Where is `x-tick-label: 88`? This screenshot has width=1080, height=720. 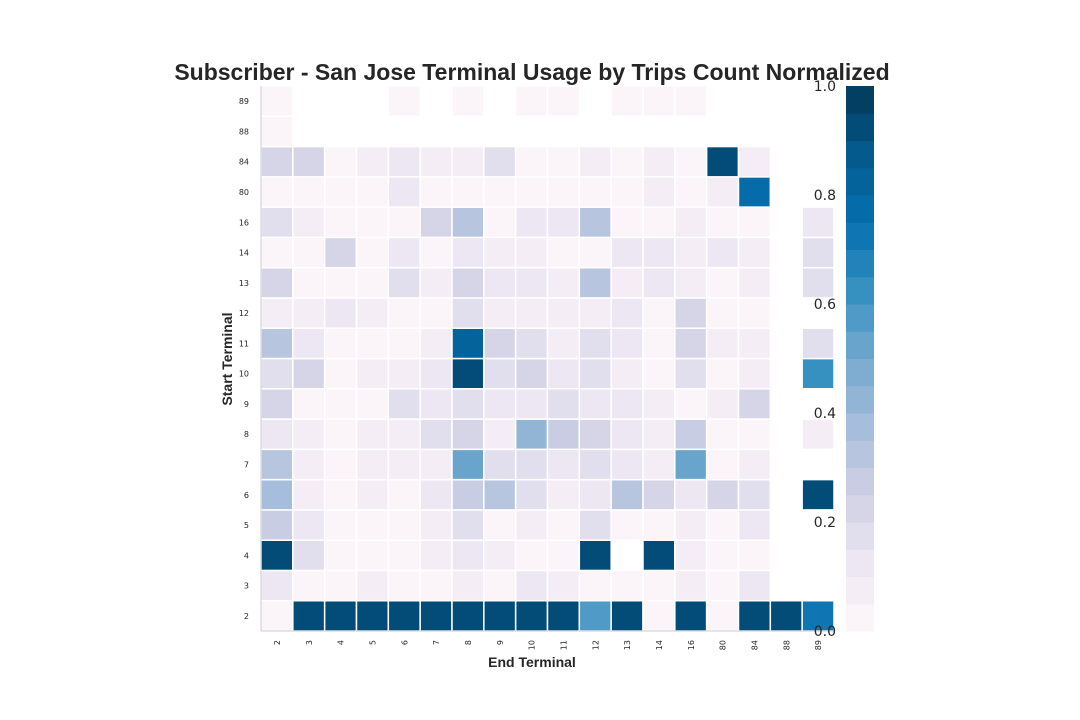 x-tick-label: 88 is located at coordinates (786, 645).